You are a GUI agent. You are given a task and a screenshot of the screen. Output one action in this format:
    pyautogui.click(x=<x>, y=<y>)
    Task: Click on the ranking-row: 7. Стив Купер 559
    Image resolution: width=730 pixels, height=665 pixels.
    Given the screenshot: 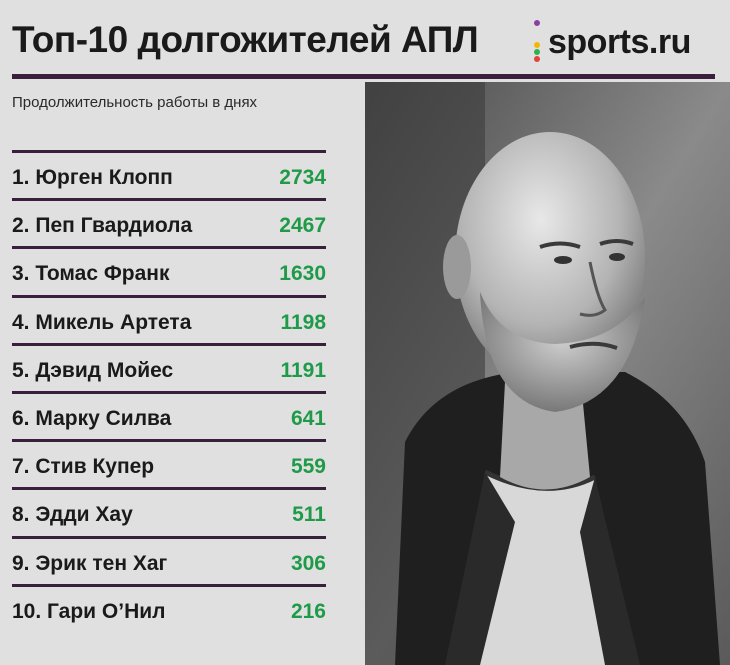 What is the action you would take?
    pyautogui.click(x=169, y=463)
    